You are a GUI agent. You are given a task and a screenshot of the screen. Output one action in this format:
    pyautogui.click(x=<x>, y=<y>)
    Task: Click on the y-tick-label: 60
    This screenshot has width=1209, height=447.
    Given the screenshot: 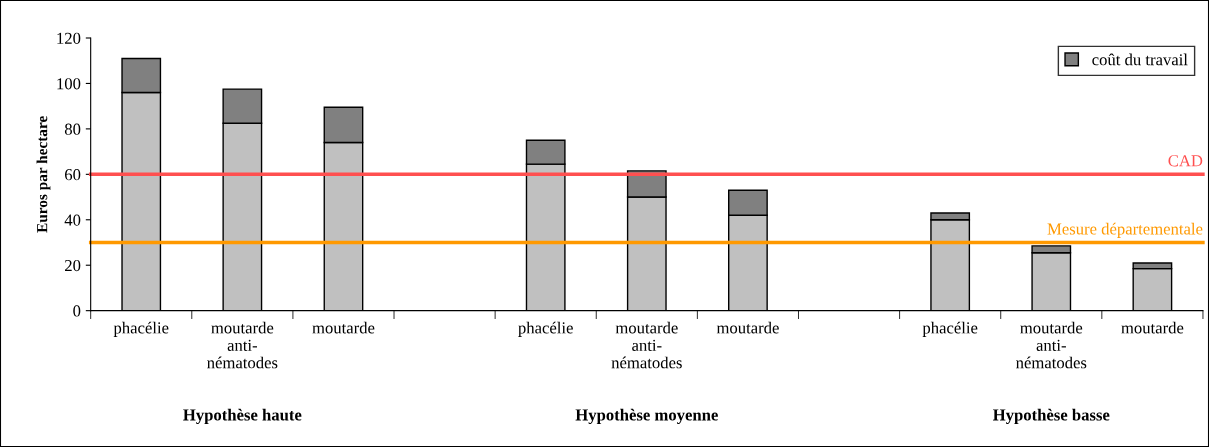 What is the action you would take?
    pyautogui.click(x=73, y=175)
    